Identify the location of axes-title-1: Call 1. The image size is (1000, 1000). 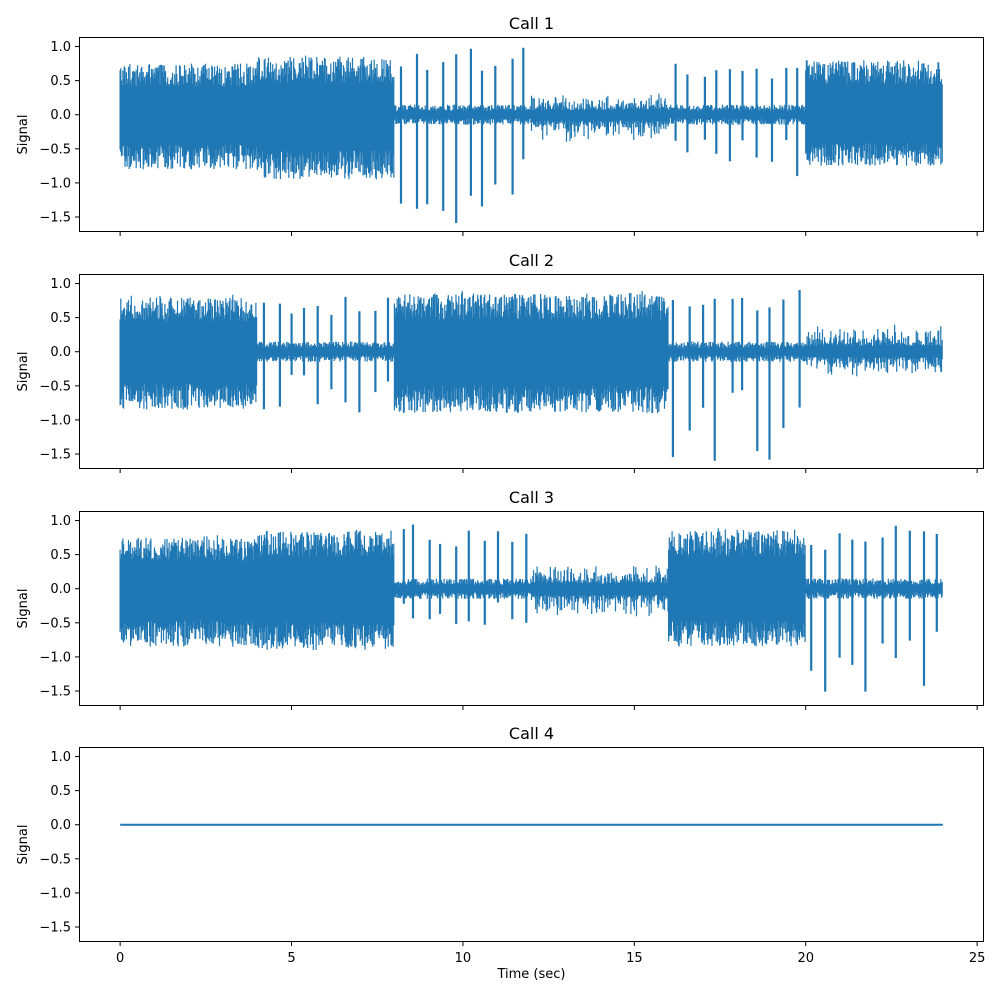
(531, 23).